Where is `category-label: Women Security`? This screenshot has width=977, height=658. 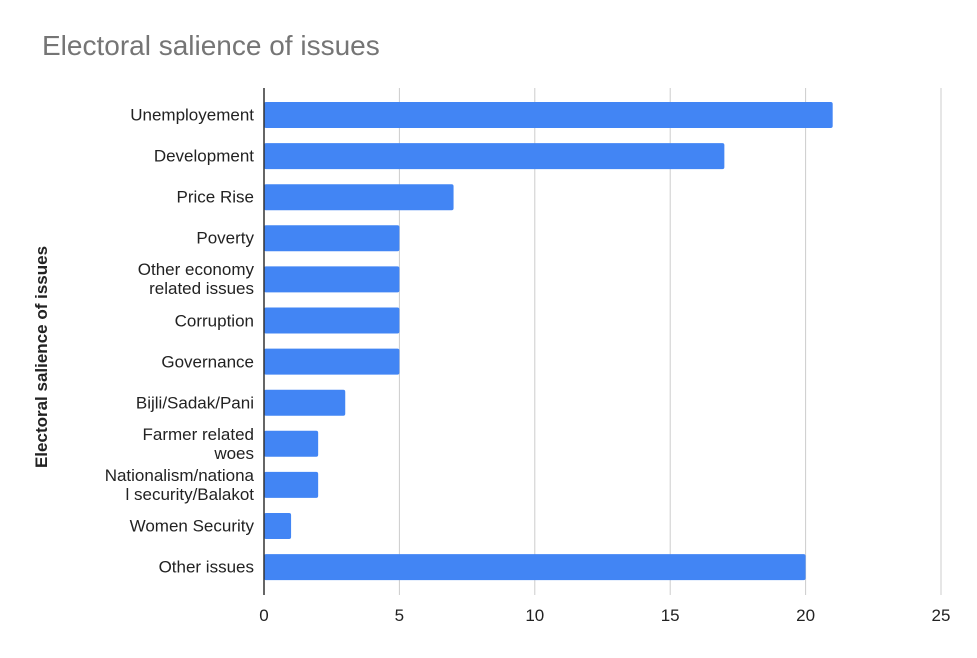 category-label: Women Security is located at coordinates (191, 526).